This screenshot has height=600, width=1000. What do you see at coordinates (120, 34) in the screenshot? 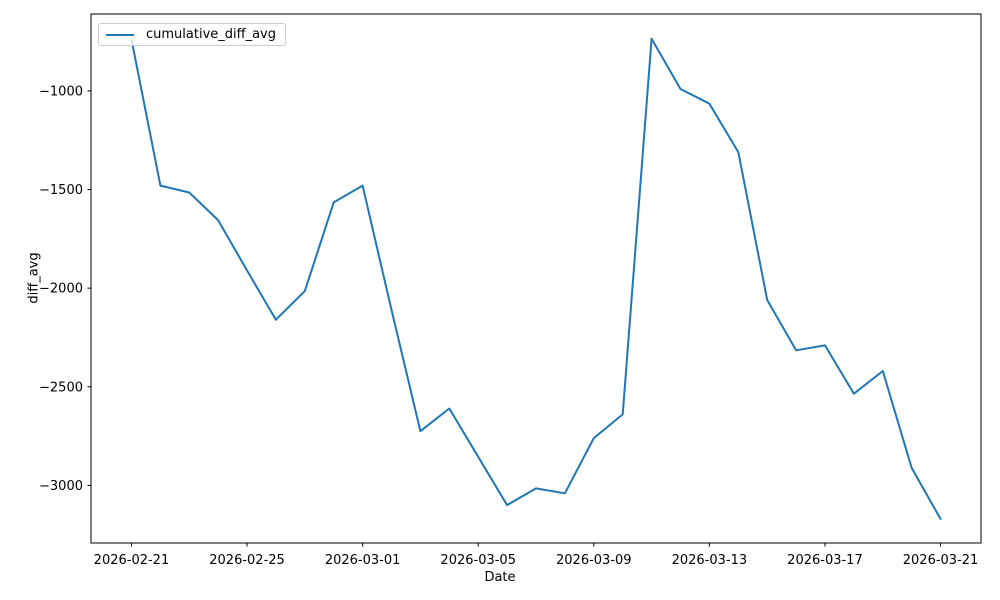
I see `legend-line-swatch` at bounding box center [120, 34].